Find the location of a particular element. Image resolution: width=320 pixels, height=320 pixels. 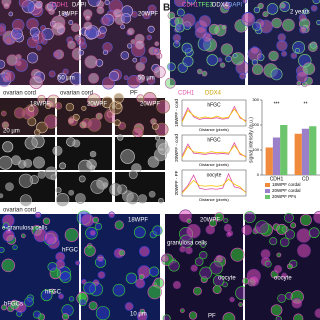

scale: 50 µm is located at coordinates (146, 79).